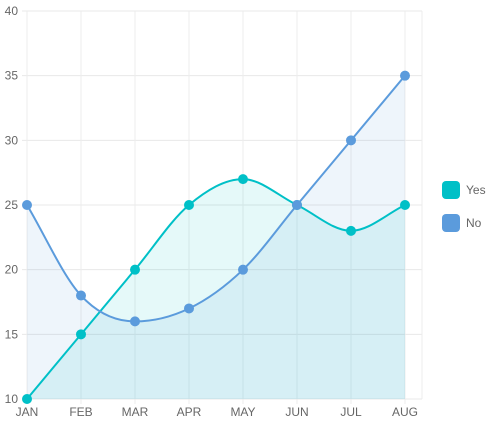  What do you see at coordinates (217, 412) in the screenshot?
I see `x-axis-ticks: JAN FEB MAR APR MAY JUN JUL AUG` at bounding box center [217, 412].